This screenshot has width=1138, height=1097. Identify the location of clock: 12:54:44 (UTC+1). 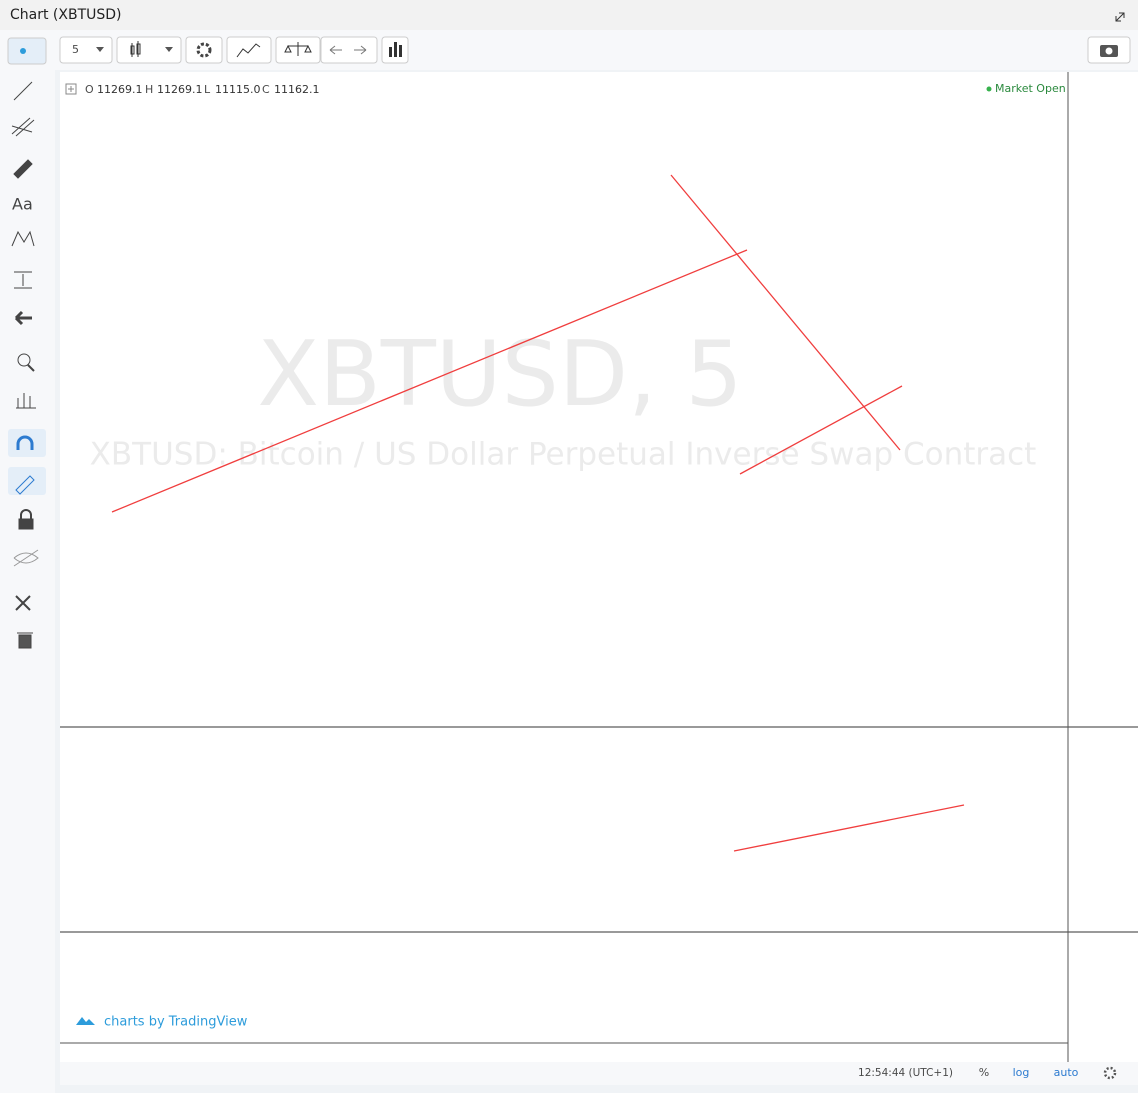
(905, 1073).